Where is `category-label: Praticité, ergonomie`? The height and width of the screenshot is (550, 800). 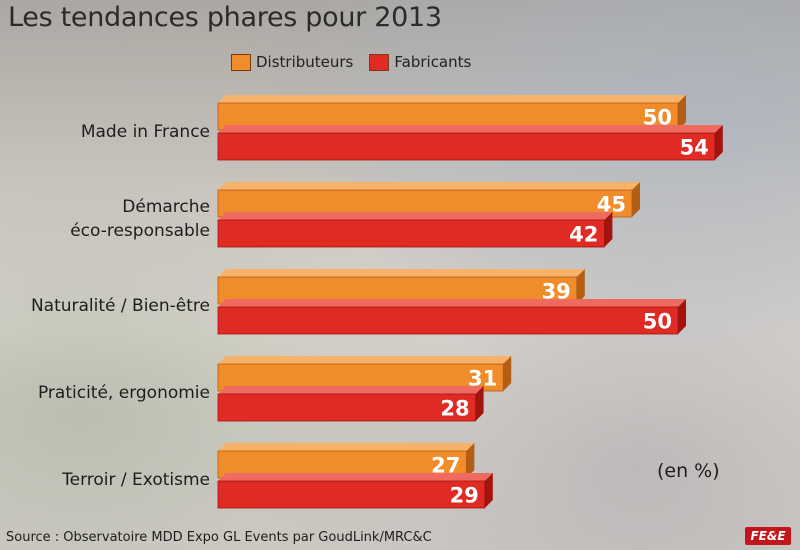
category-label: Praticité, ergonomie is located at coordinates (124, 393).